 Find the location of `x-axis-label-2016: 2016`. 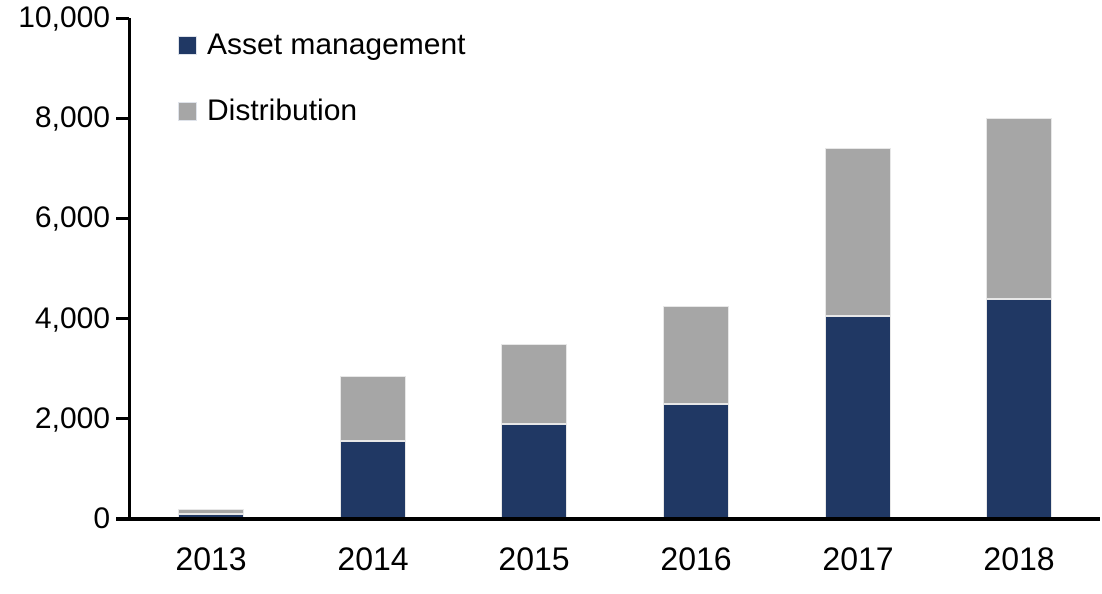

x-axis-label-2016: 2016 is located at coordinates (696, 559).